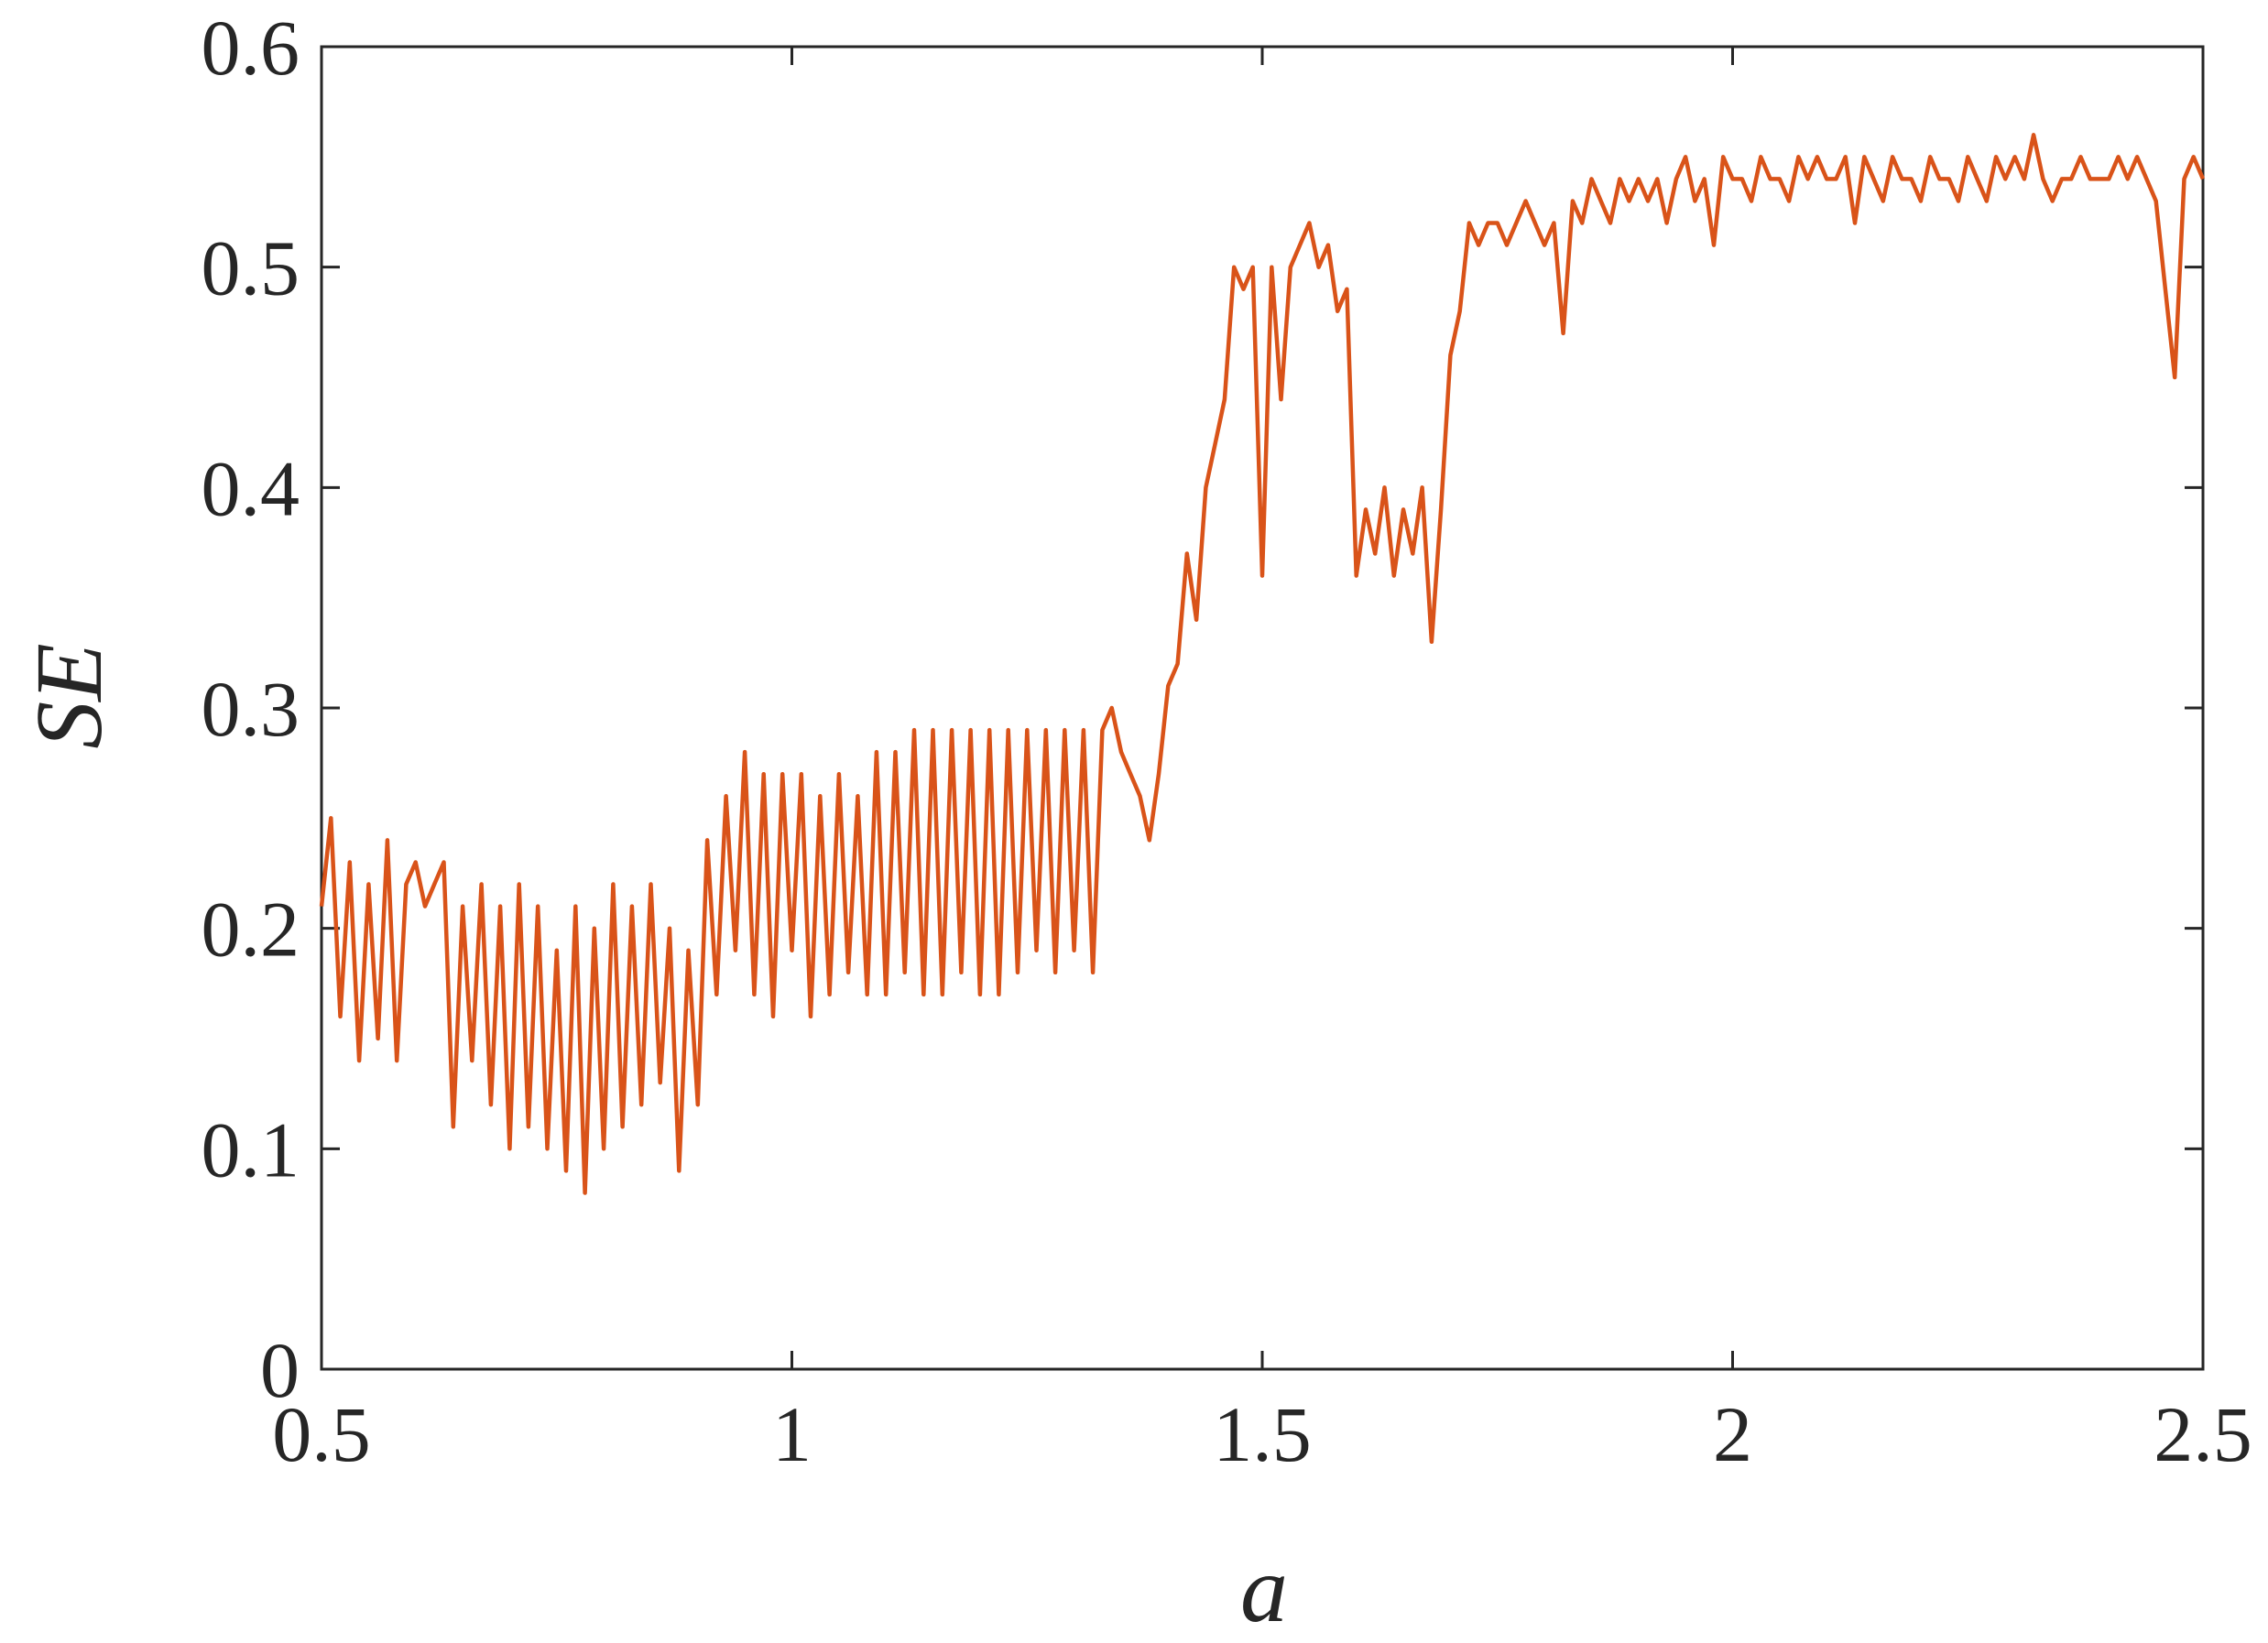 This screenshot has width=2268, height=1643. What do you see at coordinates (251, 930) in the screenshot?
I see `y-tick-label: 0.2` at bounding box center [251, 930].